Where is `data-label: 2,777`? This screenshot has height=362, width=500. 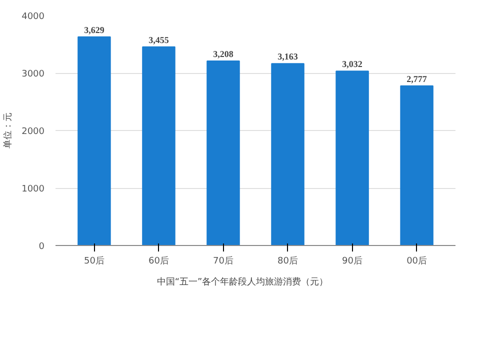 data-label: 2,777 is located at coordinates (417, 79).